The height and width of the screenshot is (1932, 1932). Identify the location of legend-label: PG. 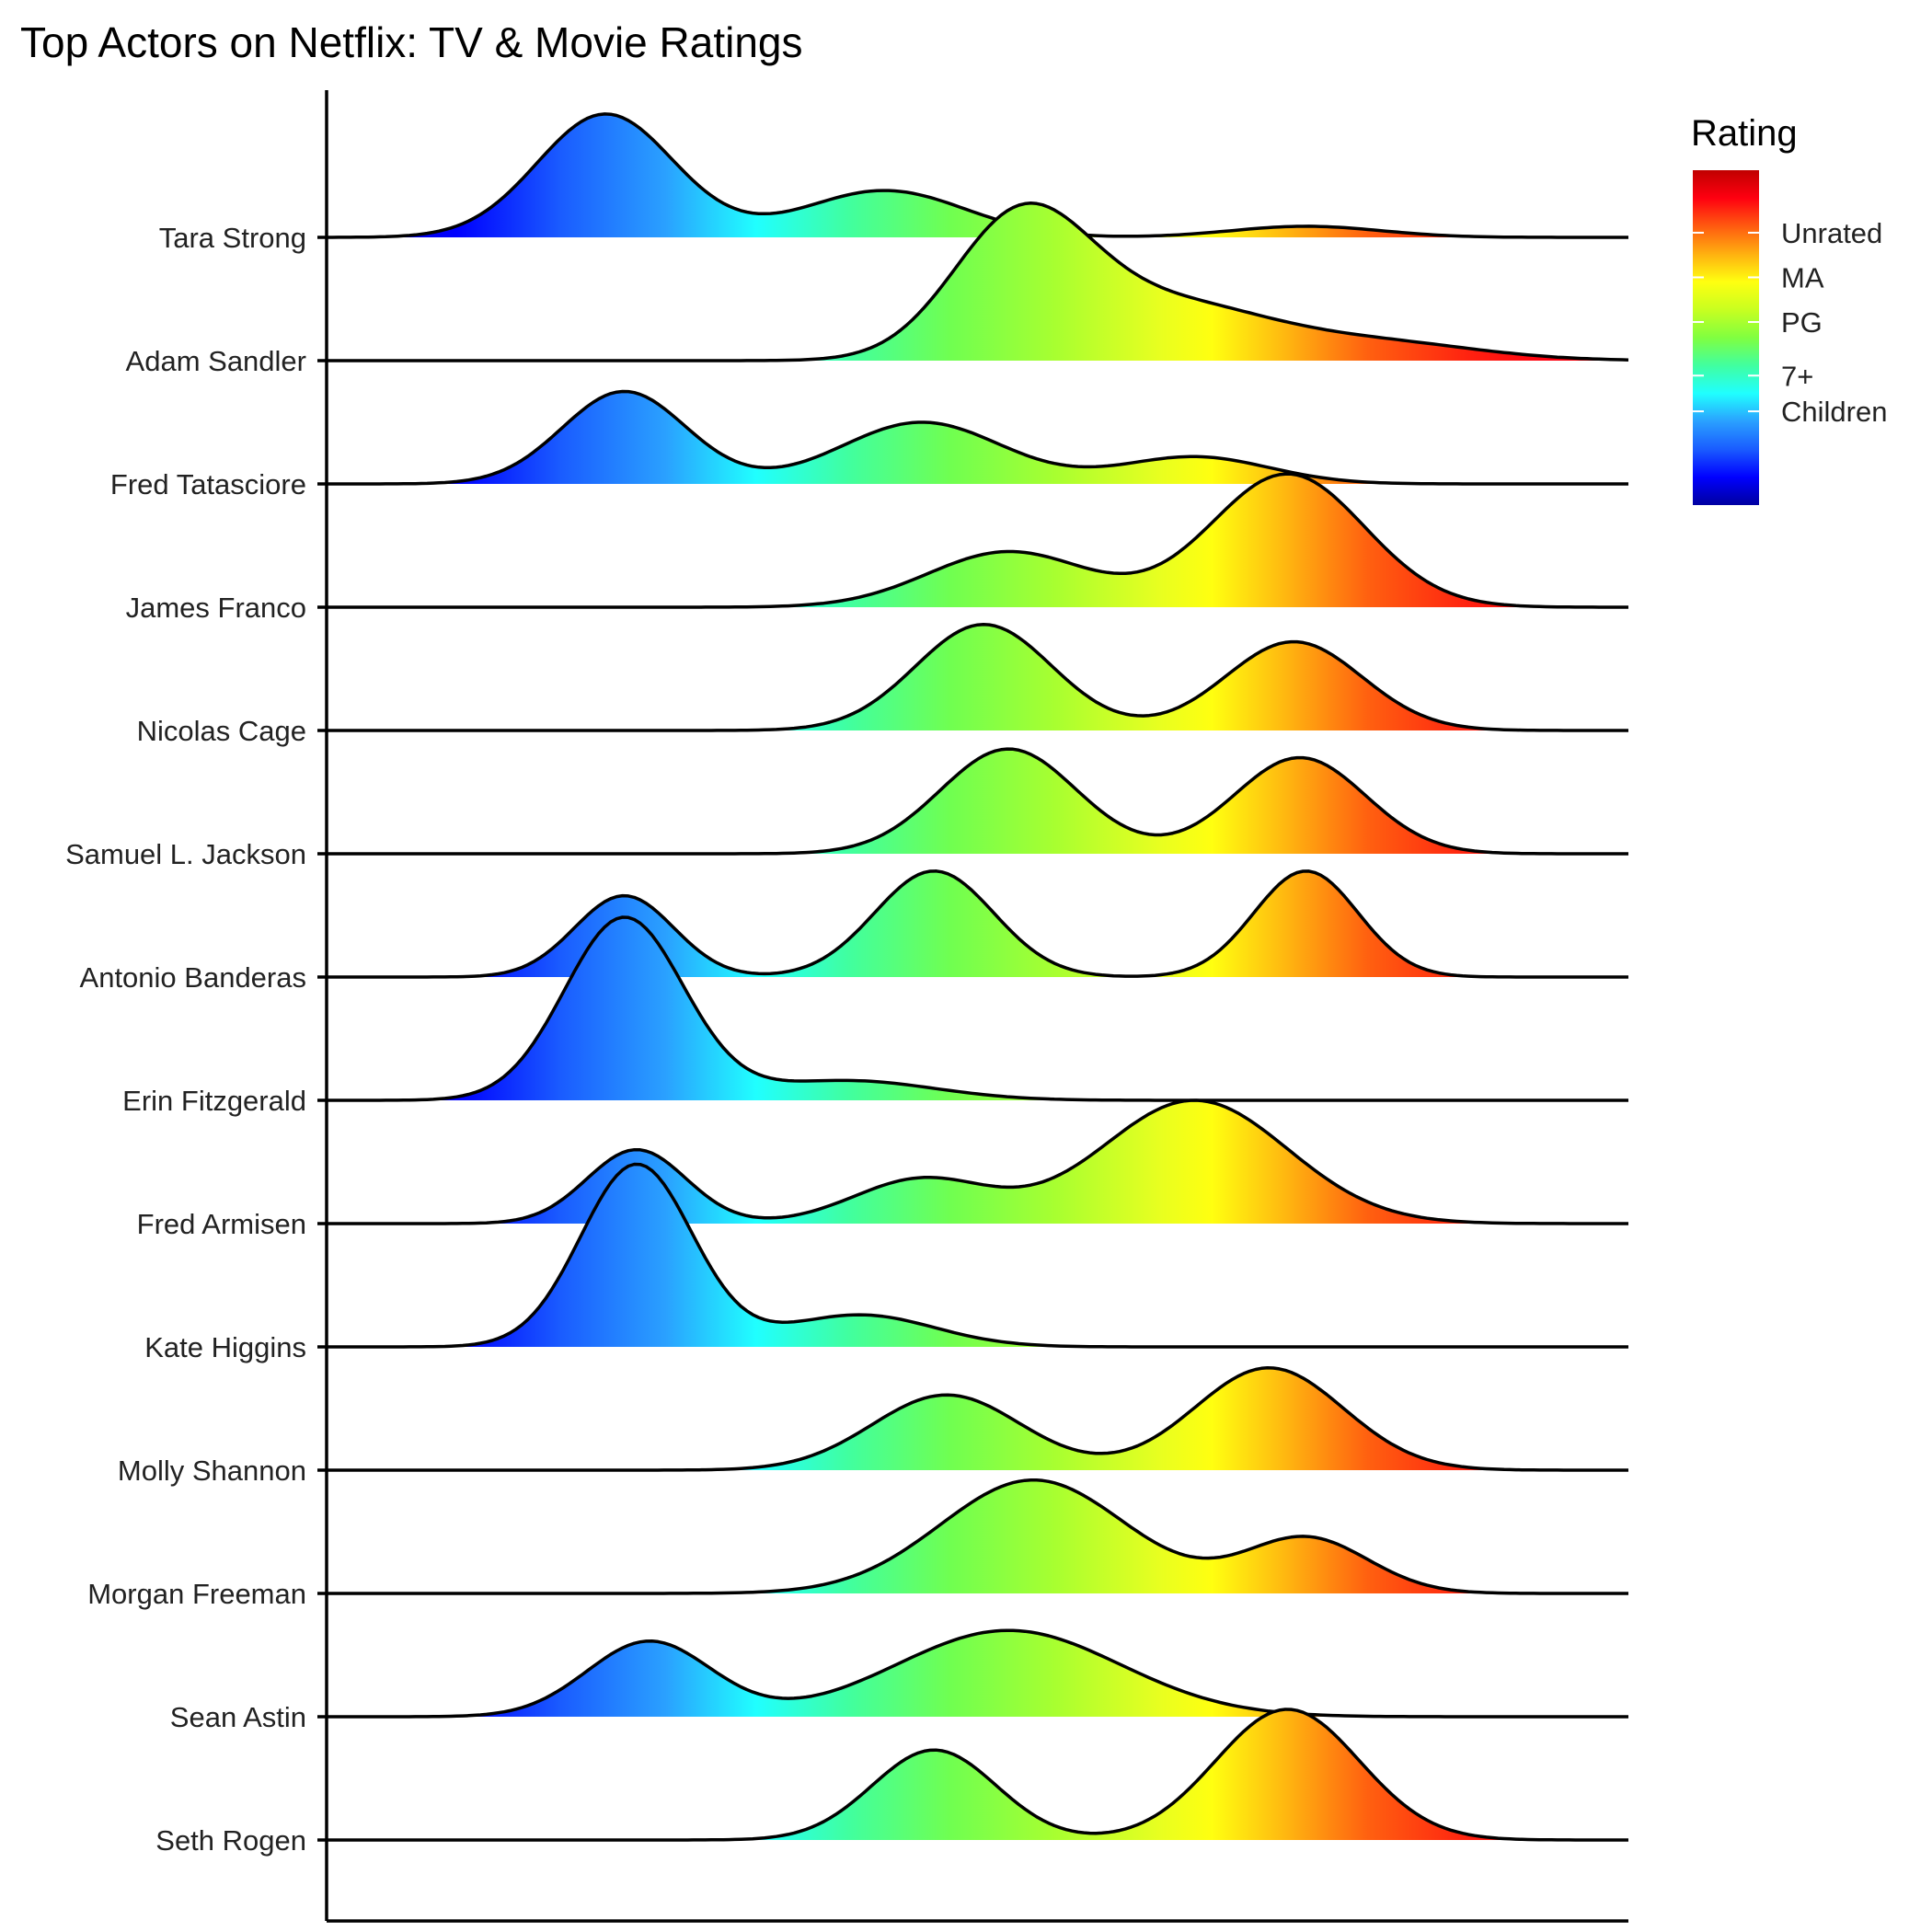
(1802, 322).